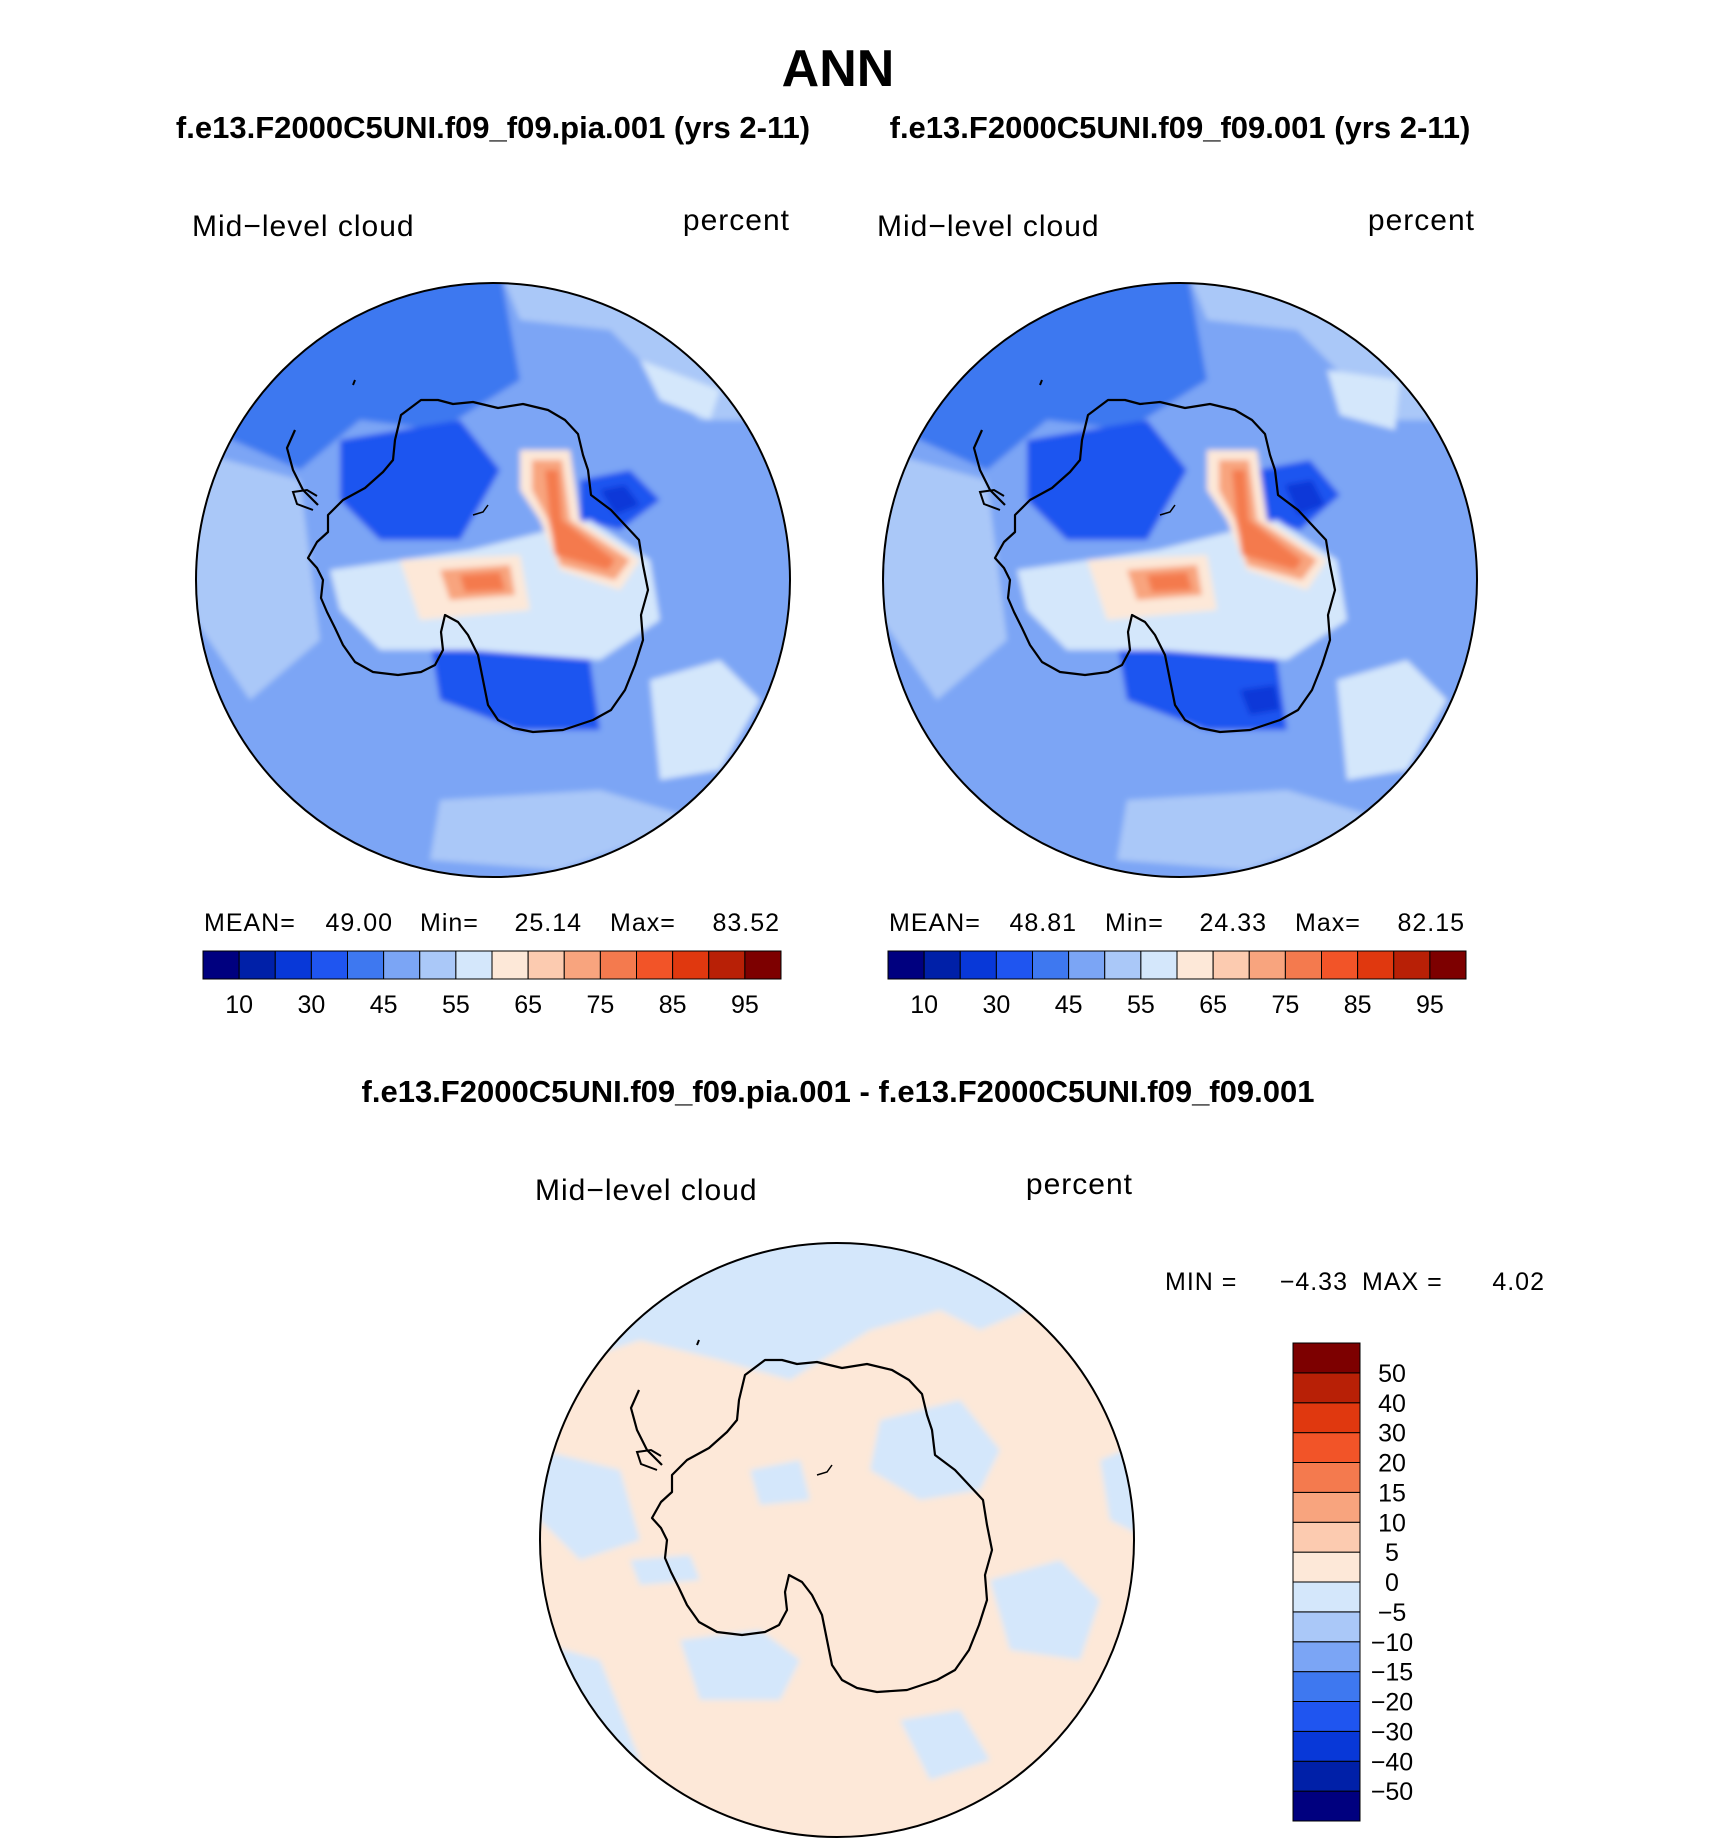 This screenshot has width=1710, height=1839. I want to click on colorbar-tick-label: −40, so click(1392, 1762).